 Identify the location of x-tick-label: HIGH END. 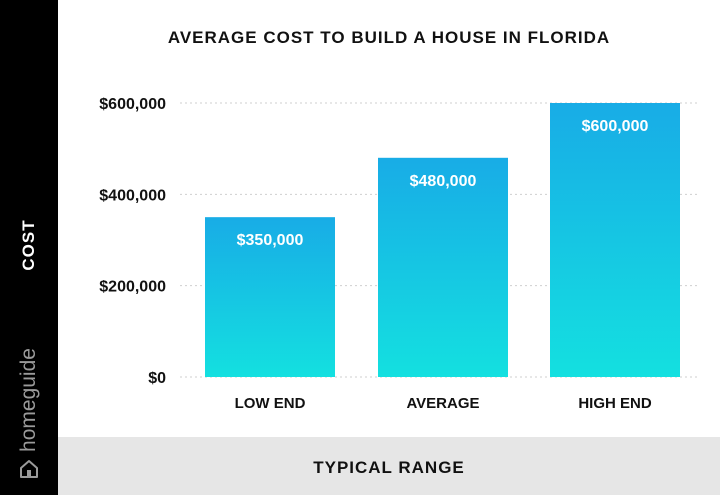
(615, 403).